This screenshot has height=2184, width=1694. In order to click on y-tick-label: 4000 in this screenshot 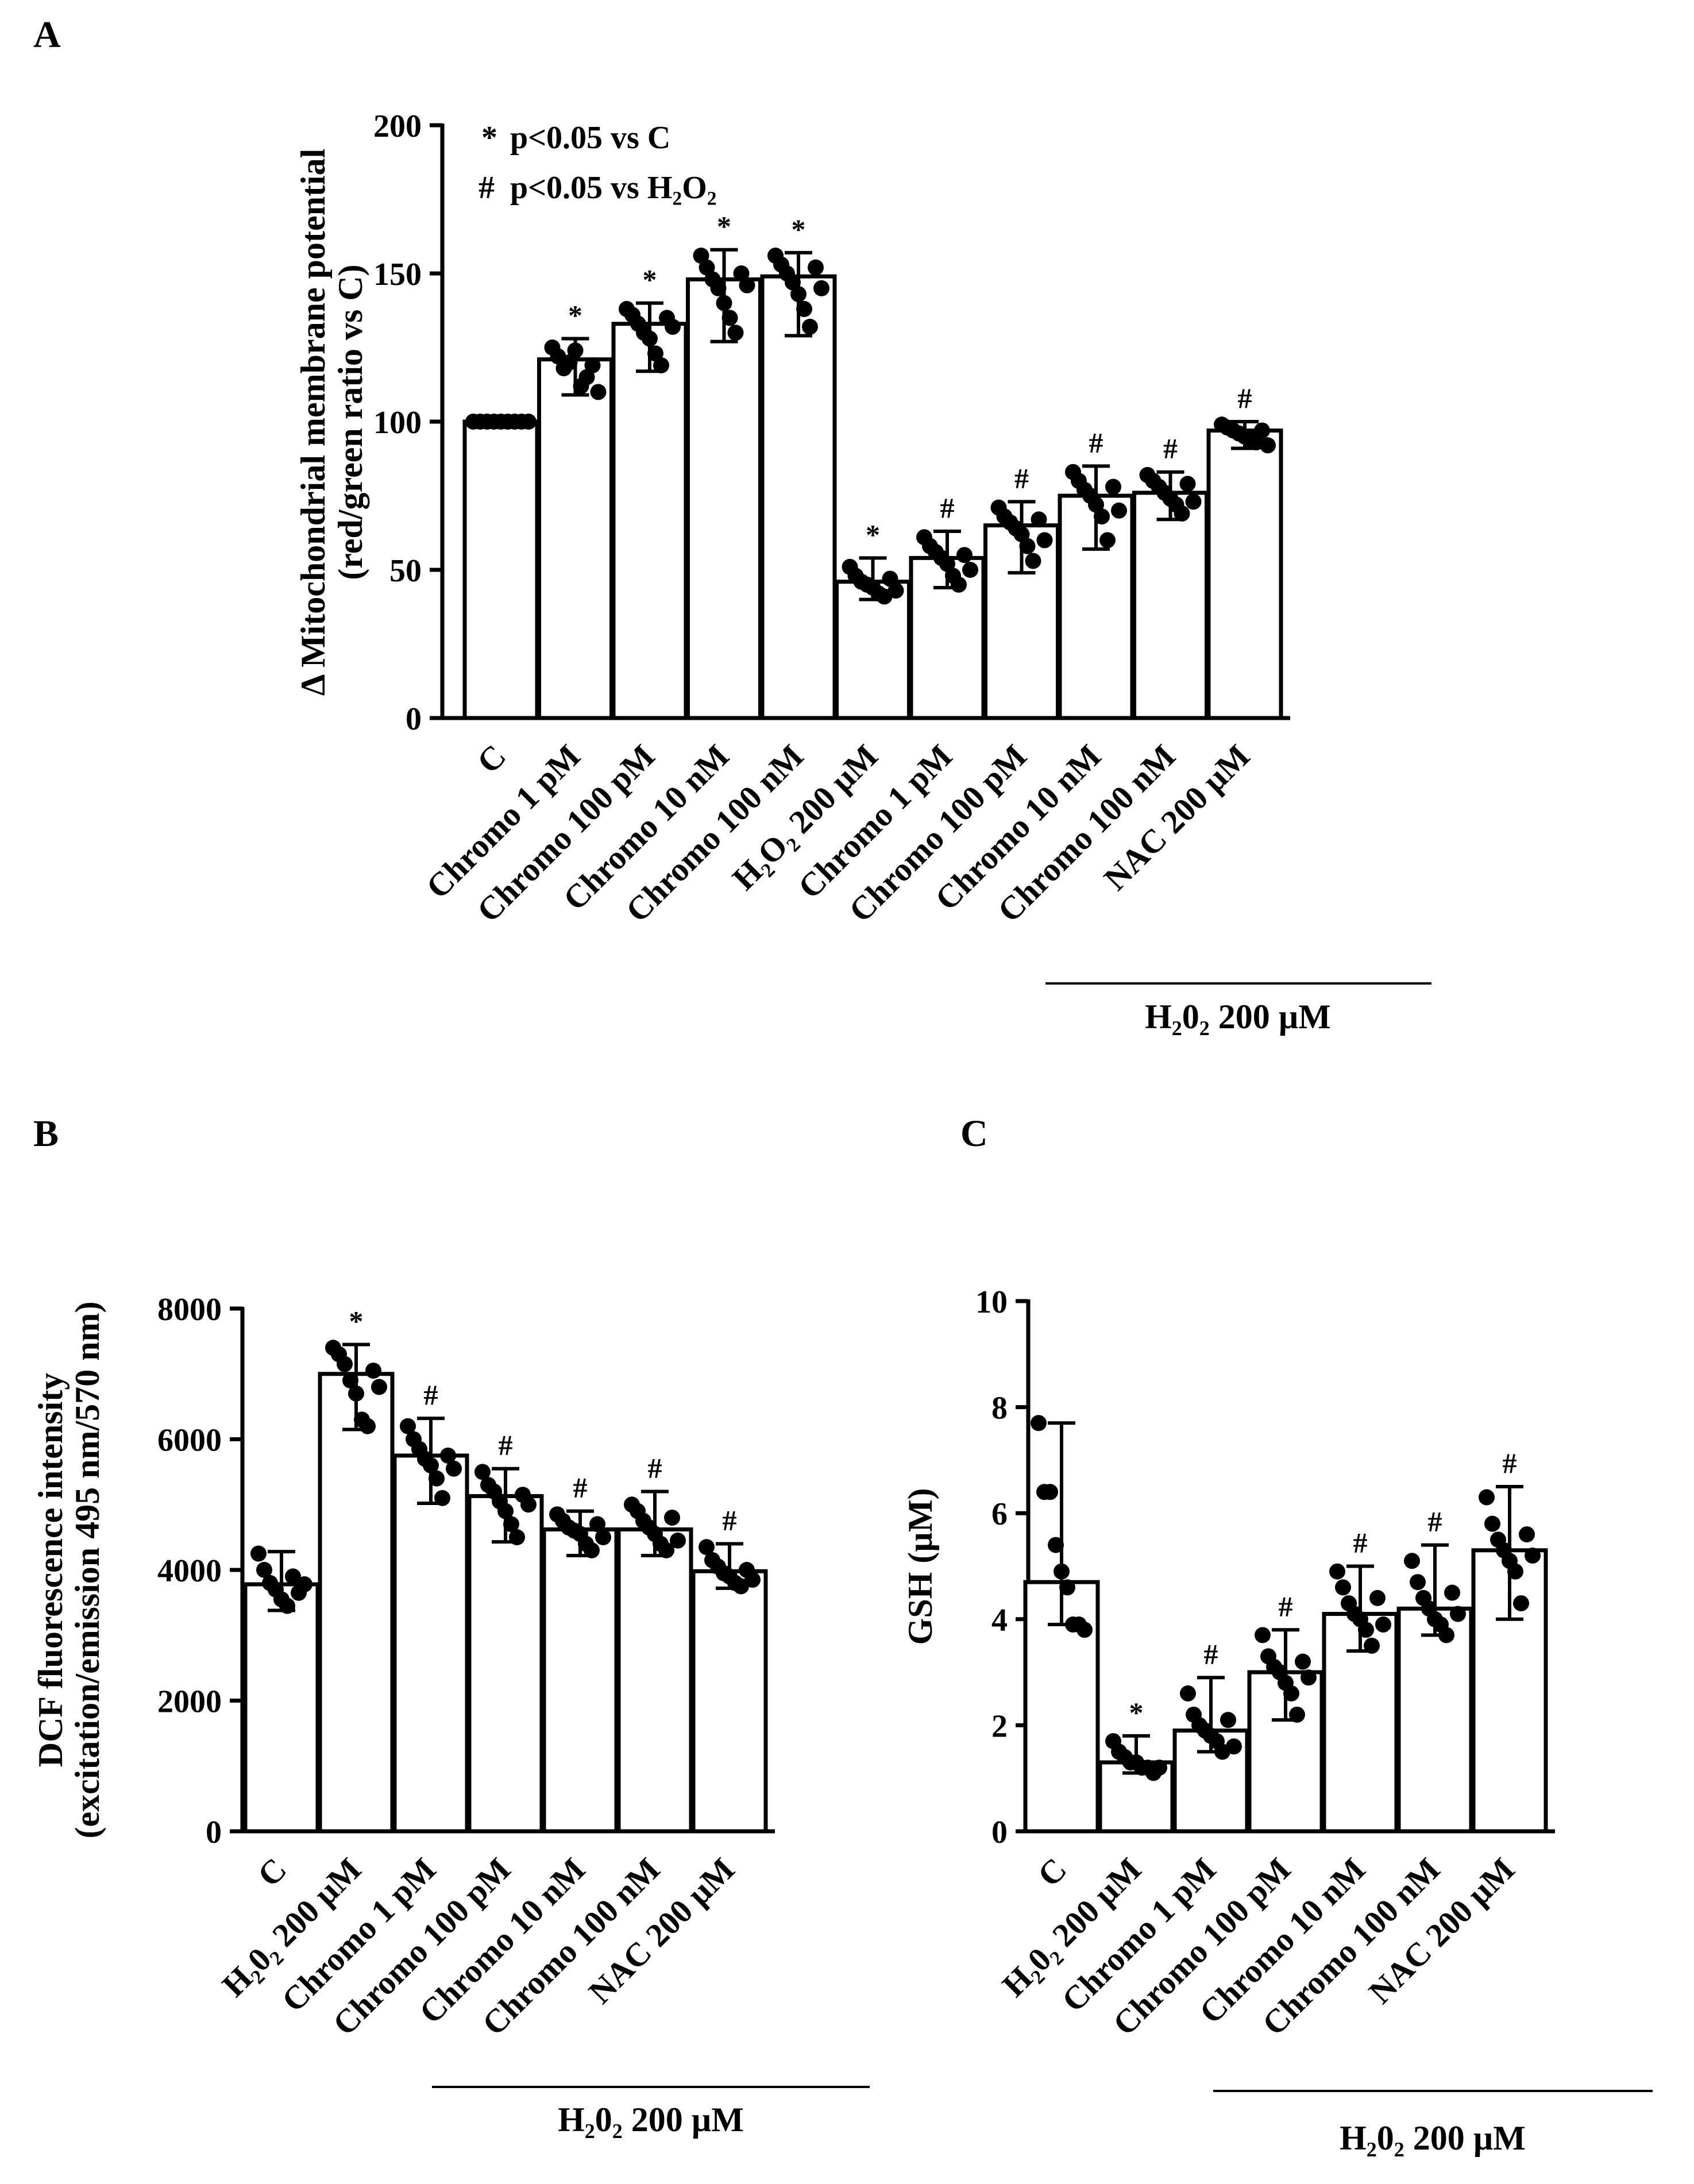, I will do `click(189, 1571)`.